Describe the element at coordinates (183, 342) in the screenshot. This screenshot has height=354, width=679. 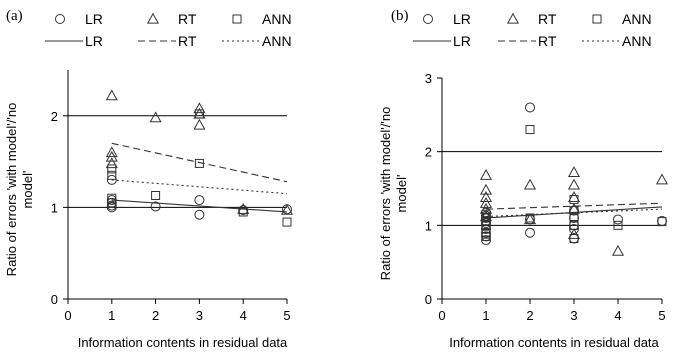
I see `x-axis-title: Information contents in residual data` at that location.